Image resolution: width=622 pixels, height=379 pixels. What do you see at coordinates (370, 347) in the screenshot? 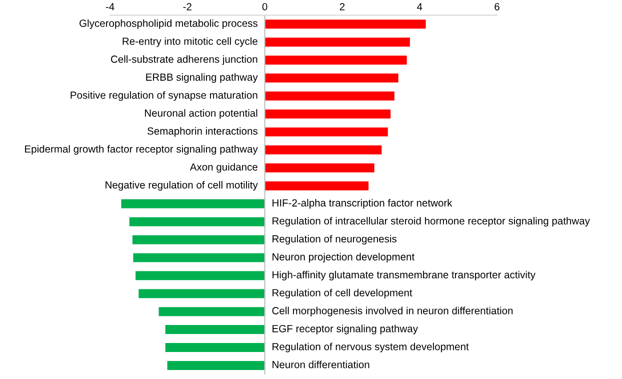
I see `y-tick-label: Regulation of nervous system development` at bounding box center [370, 347].